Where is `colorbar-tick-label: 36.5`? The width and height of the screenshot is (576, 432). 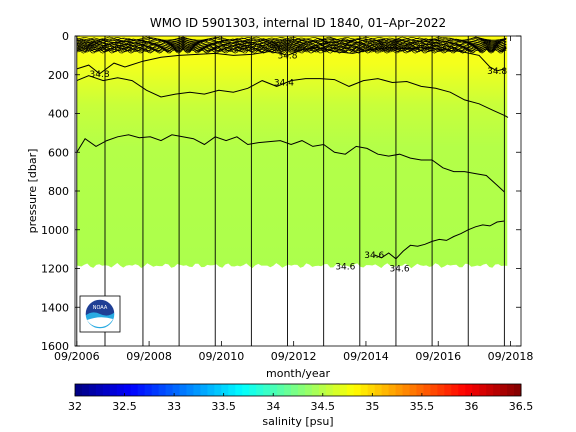 colorbar-tick-label: 36.5 is located at coordinates (521, 406).